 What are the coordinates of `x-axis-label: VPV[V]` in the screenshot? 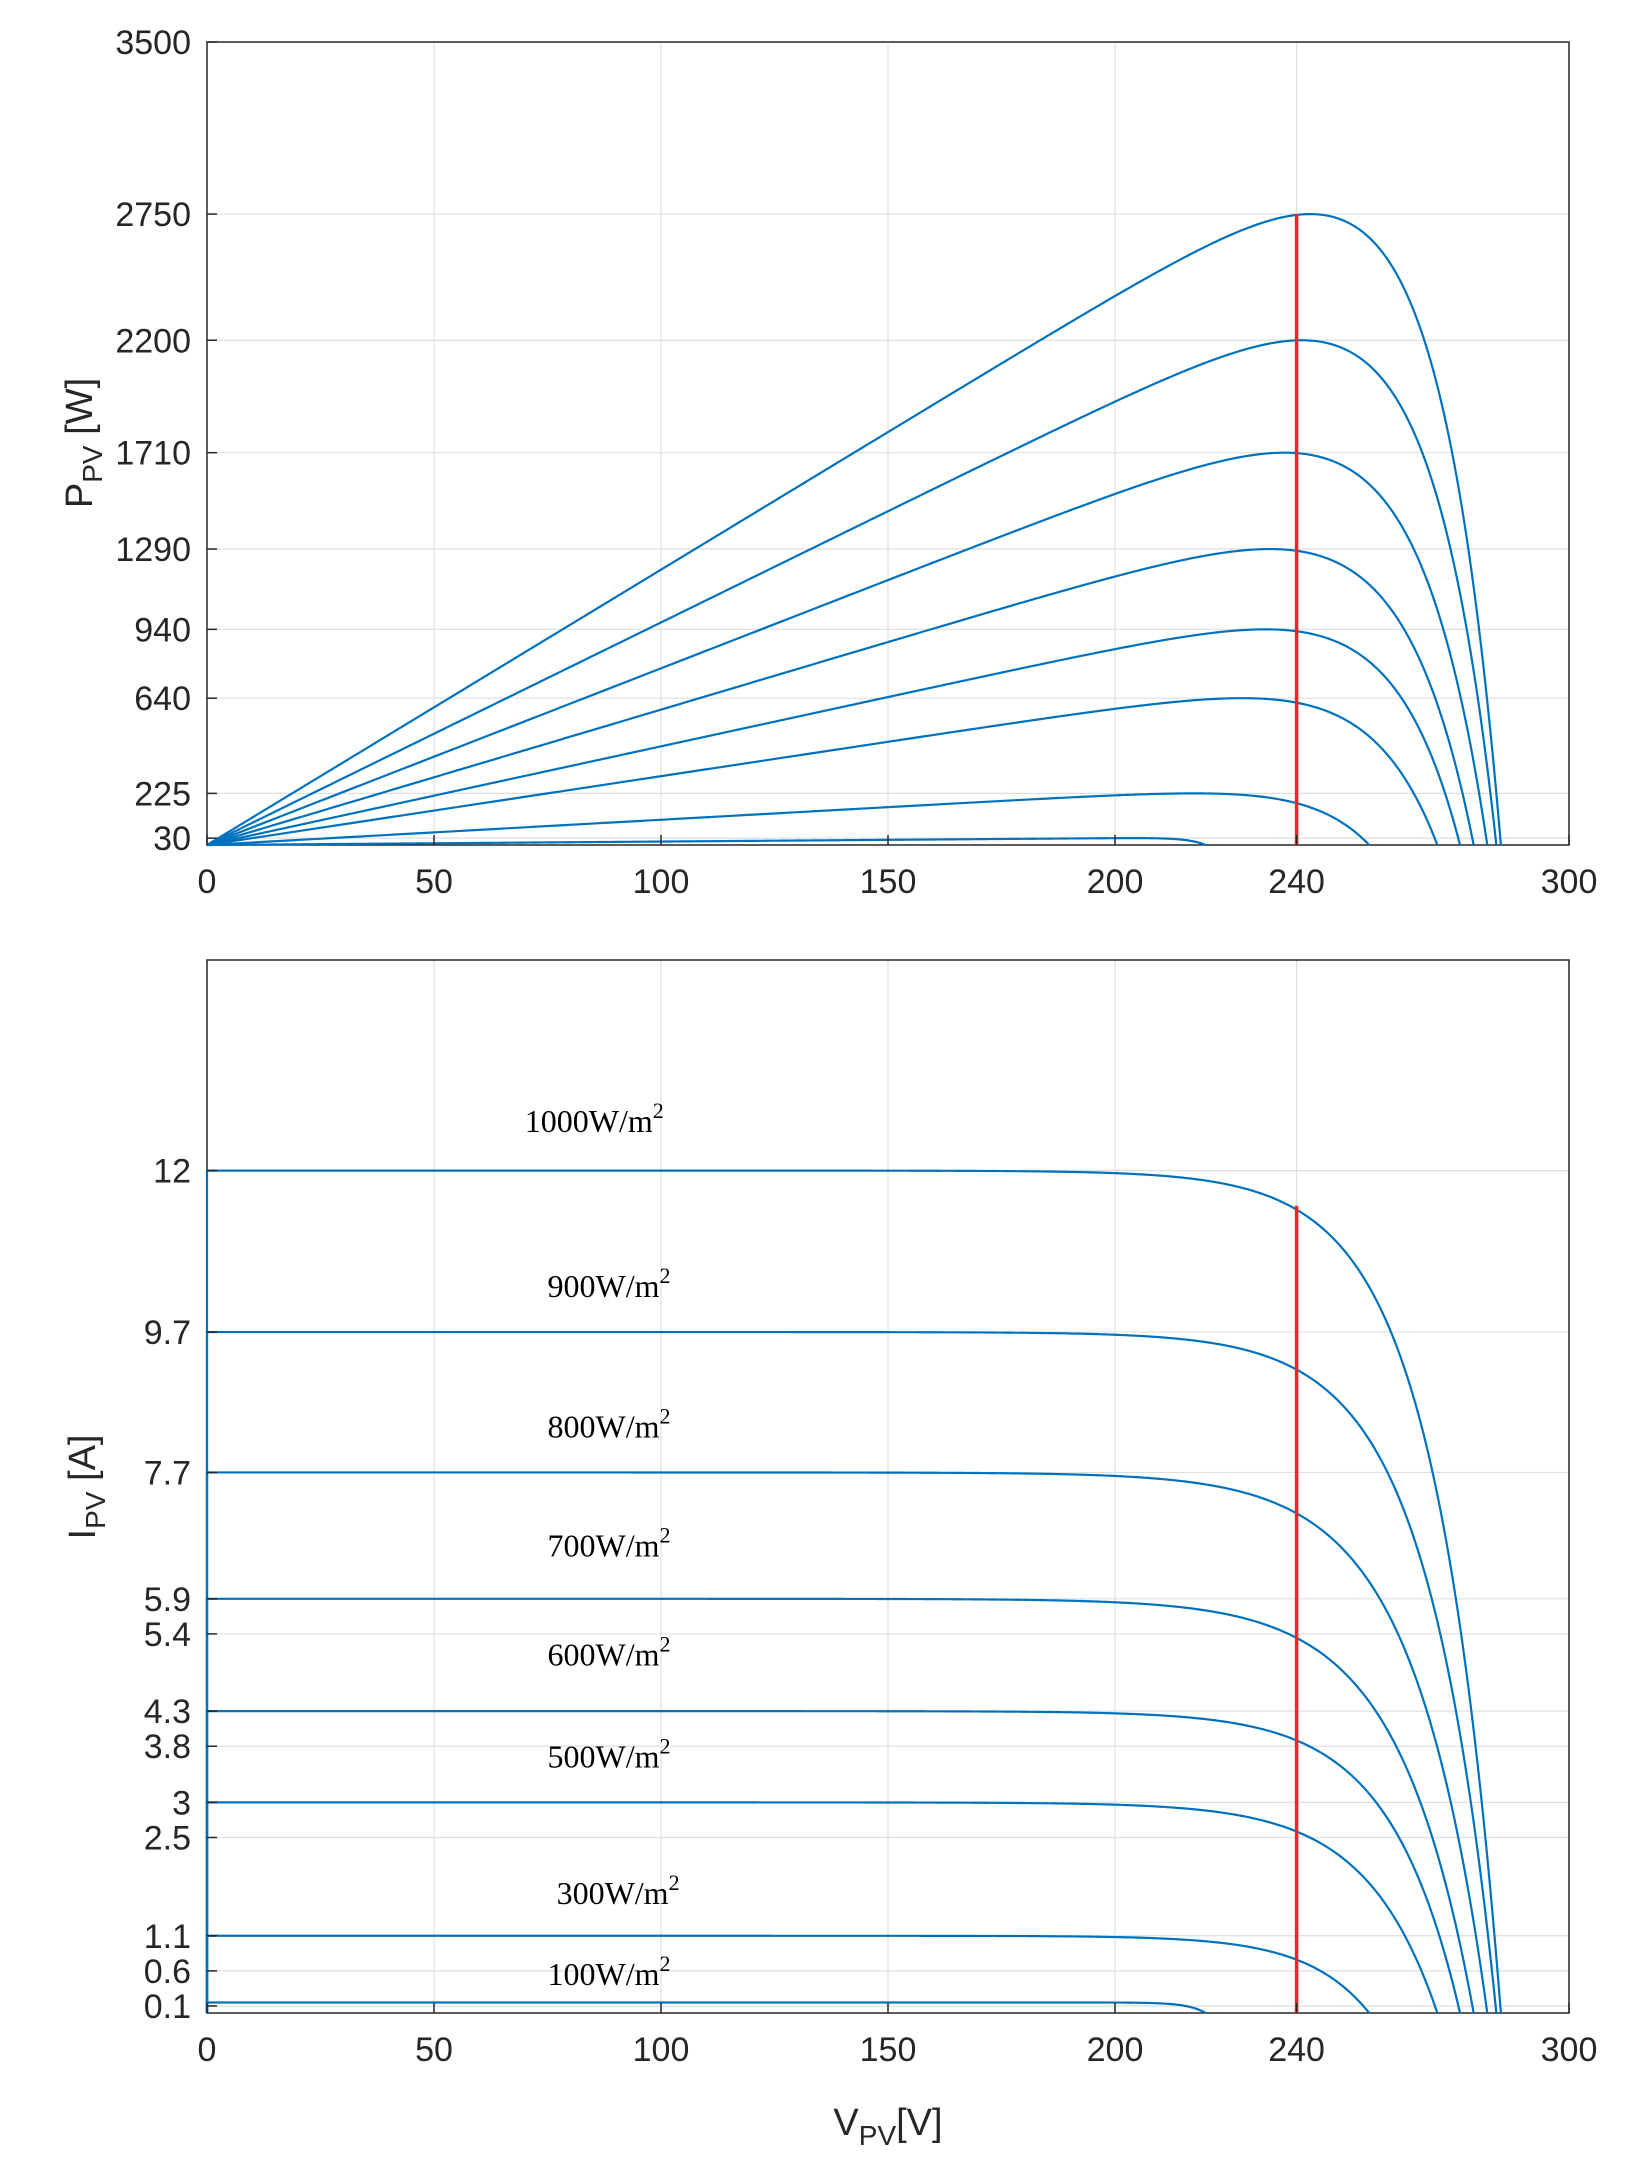 It's located at (887, 2126).